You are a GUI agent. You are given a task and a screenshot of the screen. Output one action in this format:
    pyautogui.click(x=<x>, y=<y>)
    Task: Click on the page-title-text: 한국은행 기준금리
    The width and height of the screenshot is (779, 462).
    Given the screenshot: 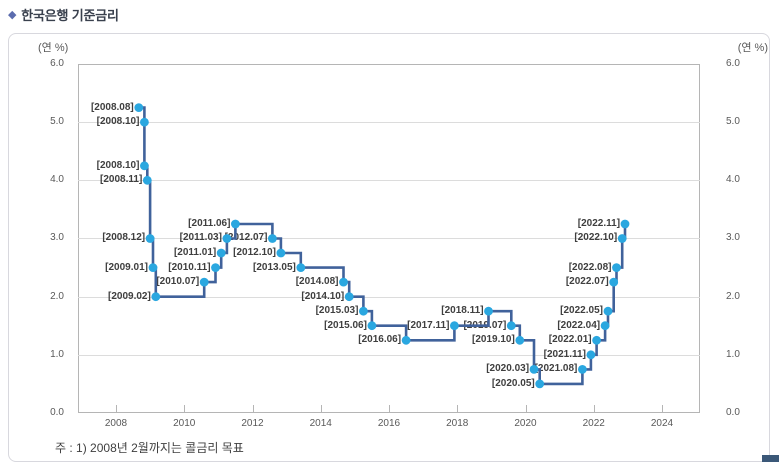 What is the action you would take?
    pyautogui.click(x=70, y=15)
    